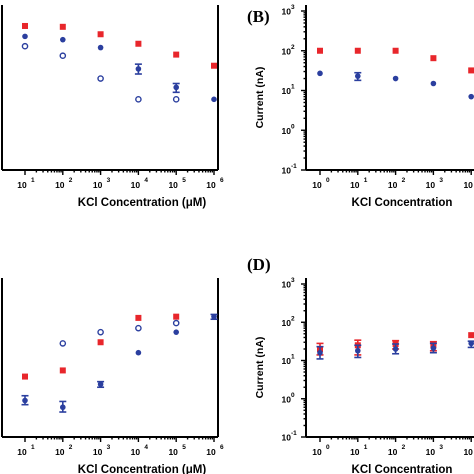  Describe the element at coordinates (293, 7) in the screenshot. I see `y-tick-exponent: 3` at that location.